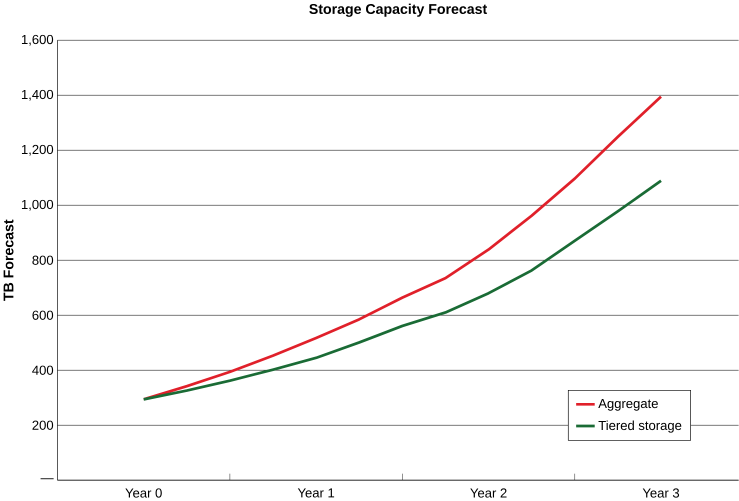  I want to click on x-tick-label: Year 1, so click(316, 493).